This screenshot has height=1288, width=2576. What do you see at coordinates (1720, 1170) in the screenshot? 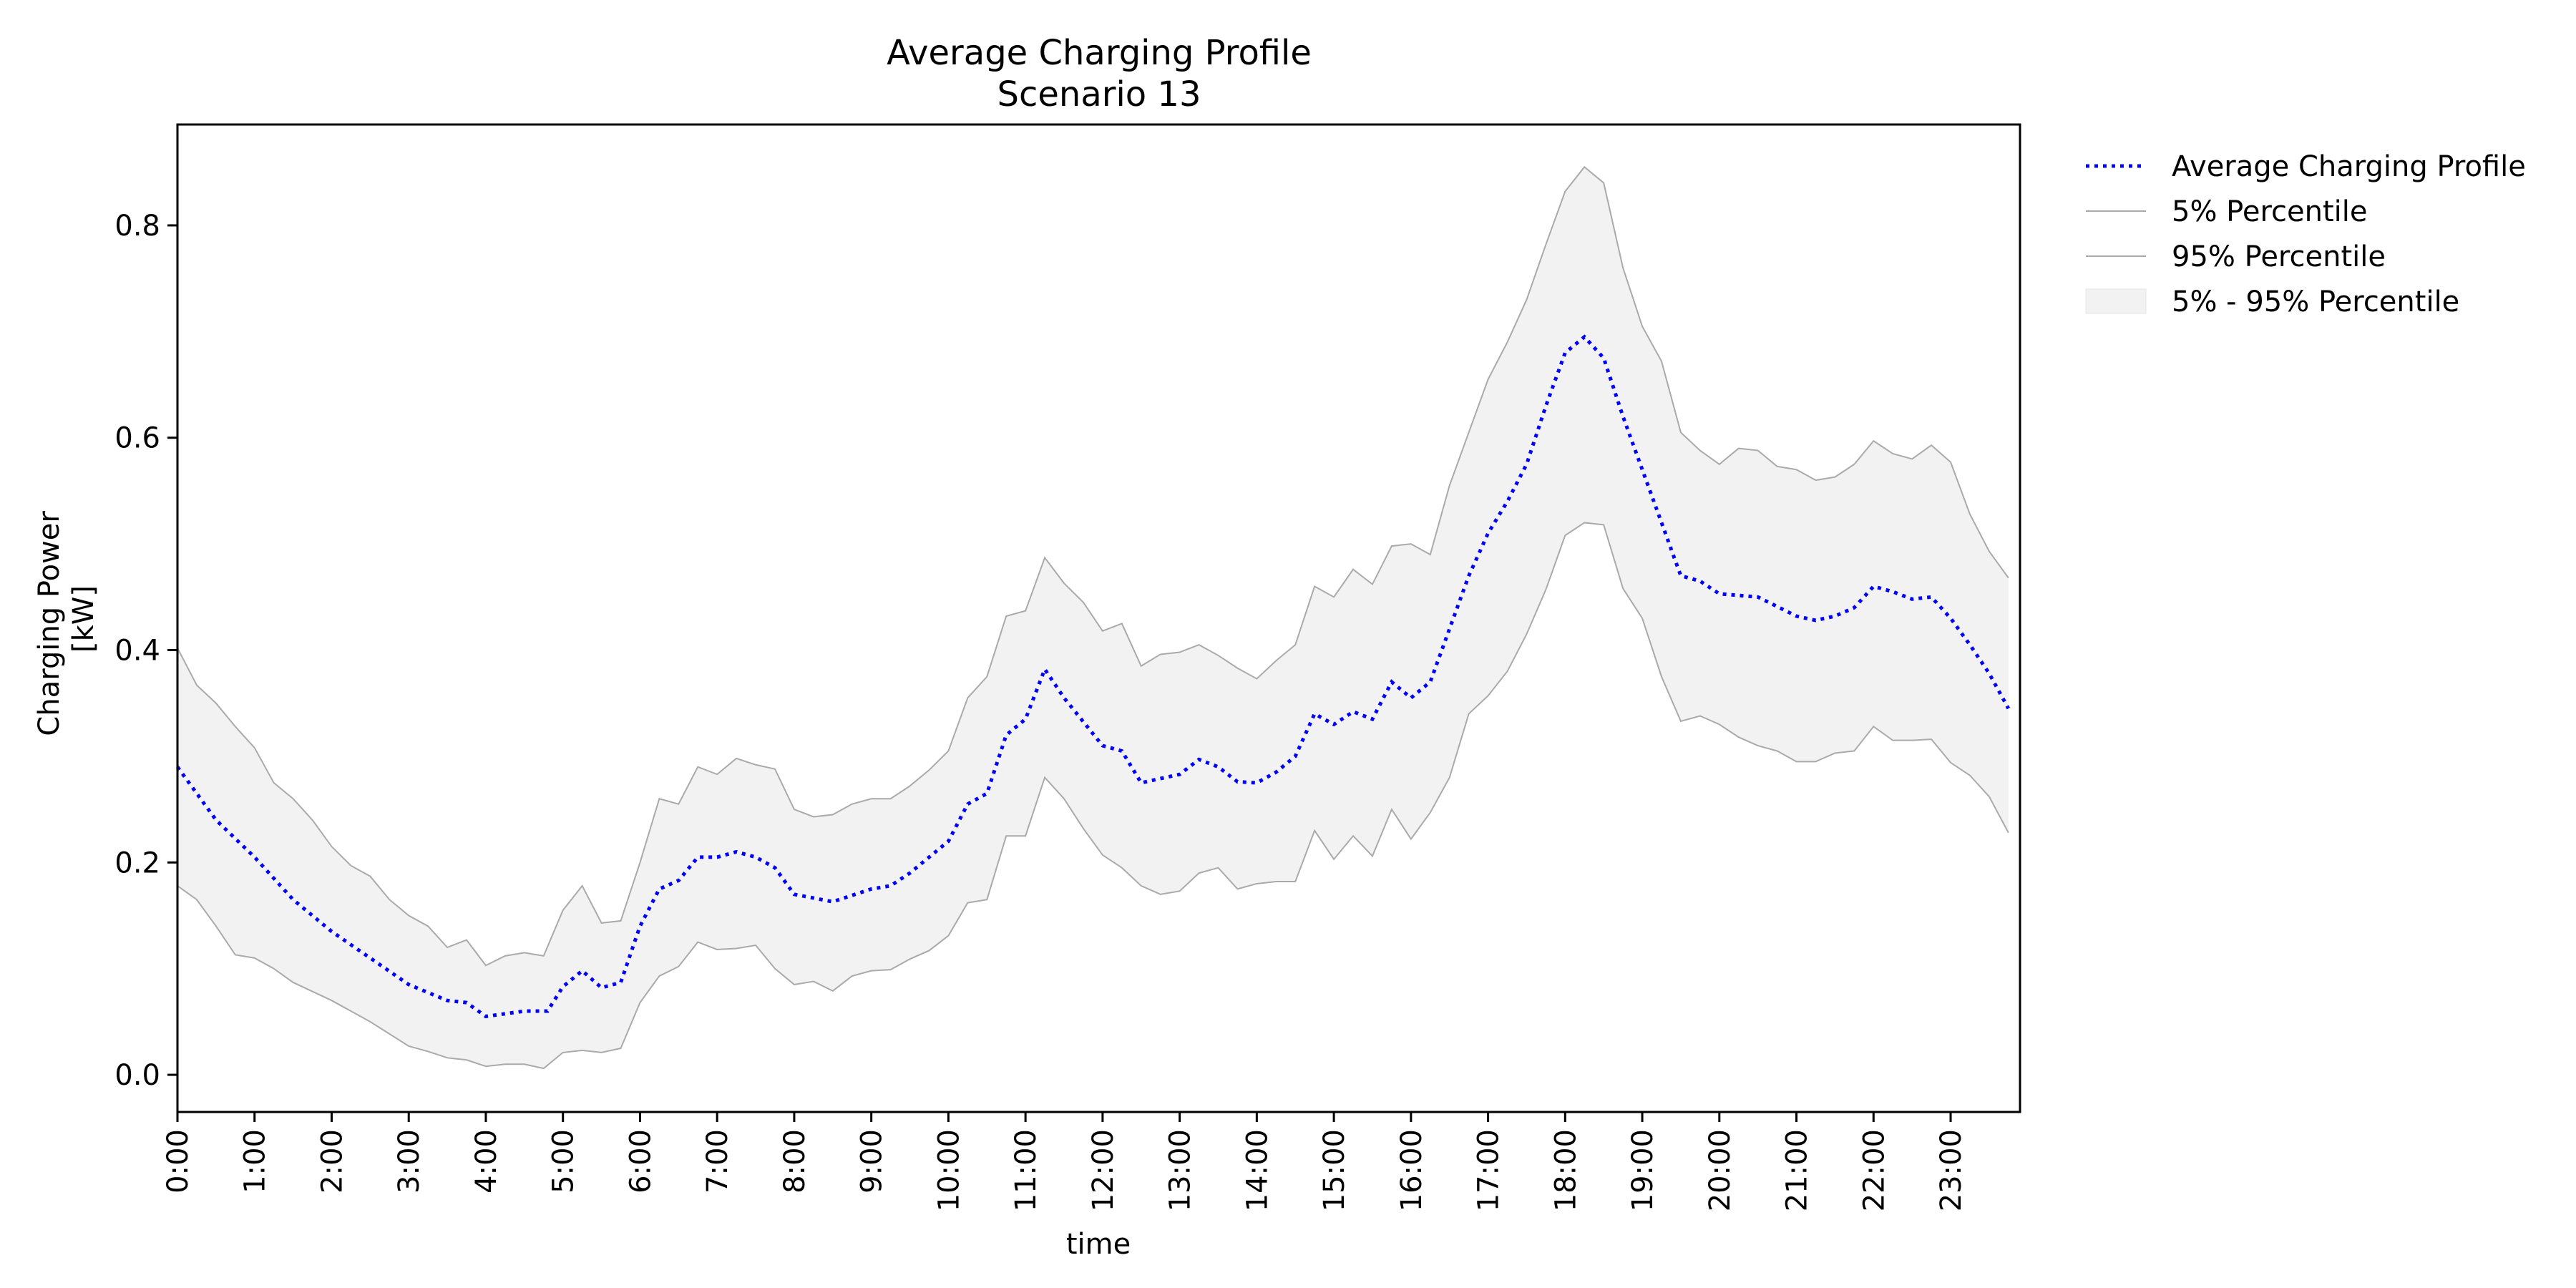
I see `x-tick-label: 20:00` at bounding box center [1720, 1170].